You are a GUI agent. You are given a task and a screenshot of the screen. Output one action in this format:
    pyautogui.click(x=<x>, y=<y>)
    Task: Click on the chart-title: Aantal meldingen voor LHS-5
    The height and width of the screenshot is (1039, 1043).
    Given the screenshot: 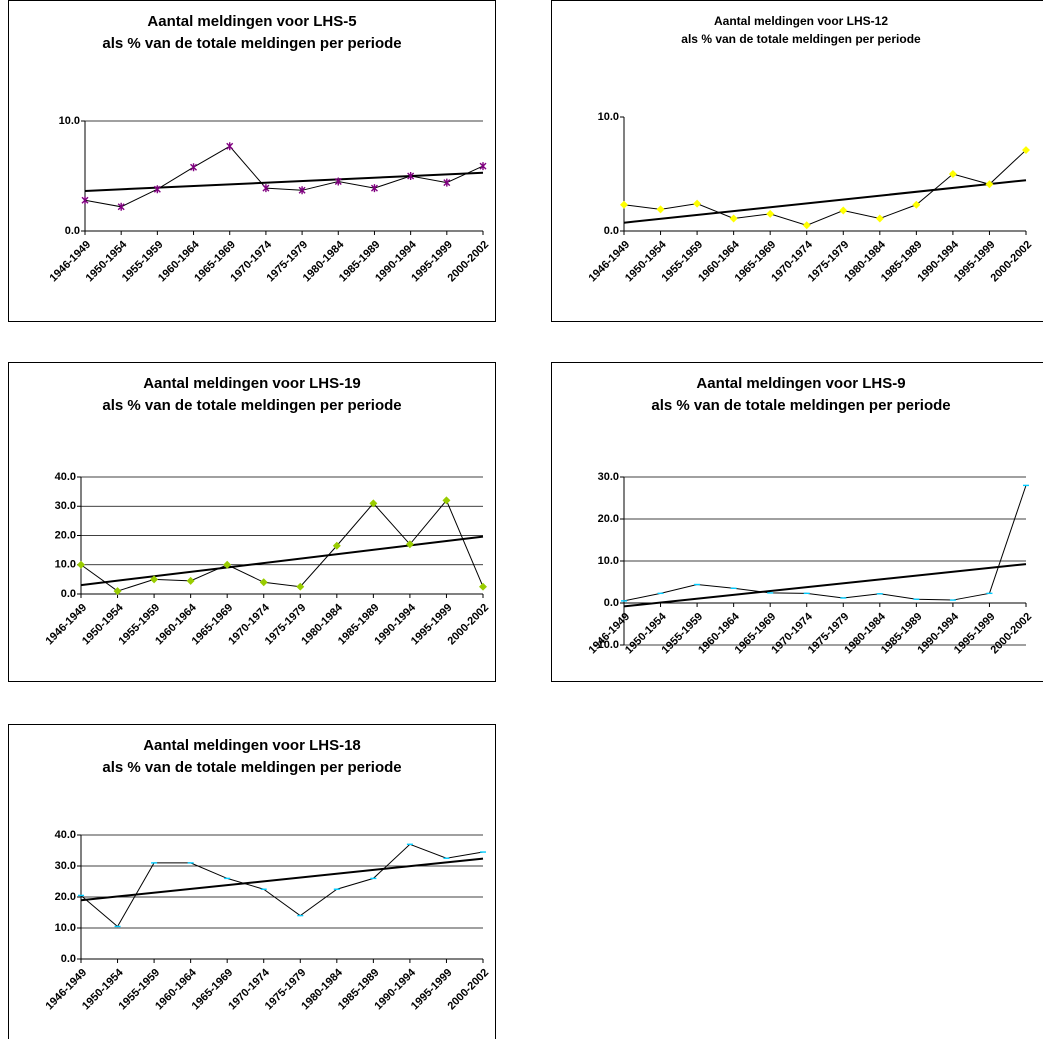 What is the action you would take?
    pyautogui.click(x=251, y=21)
    